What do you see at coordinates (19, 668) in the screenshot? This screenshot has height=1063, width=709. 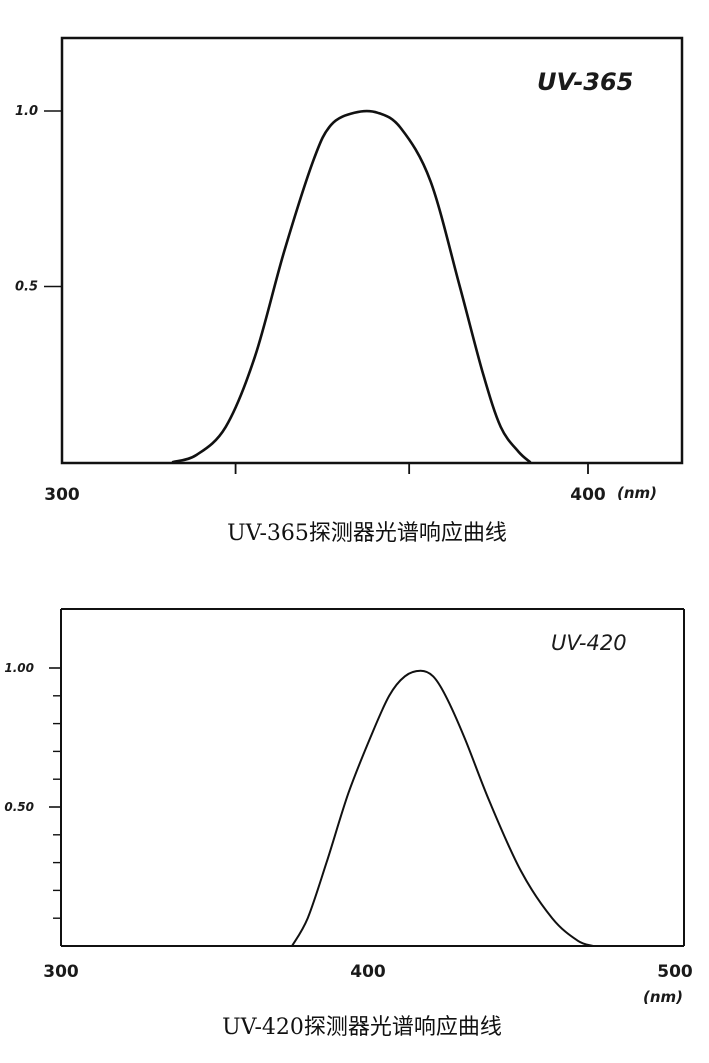 I see `y-tick-label: 1.00` at bounding box center [19, 668].